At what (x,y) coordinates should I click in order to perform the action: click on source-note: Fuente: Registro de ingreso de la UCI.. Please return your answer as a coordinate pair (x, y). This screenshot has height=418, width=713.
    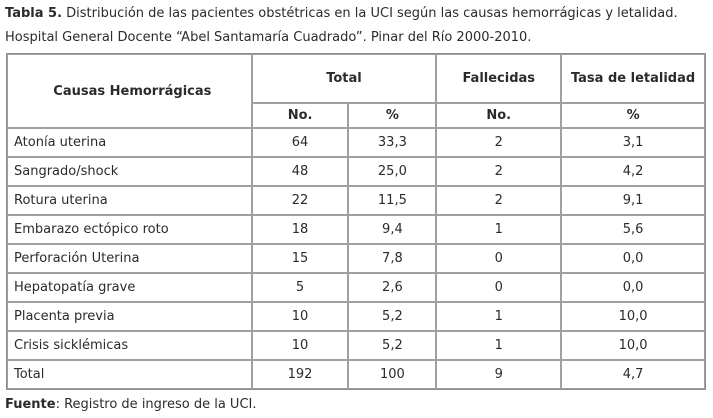
    Looking at the image, I should click on (130, 404).